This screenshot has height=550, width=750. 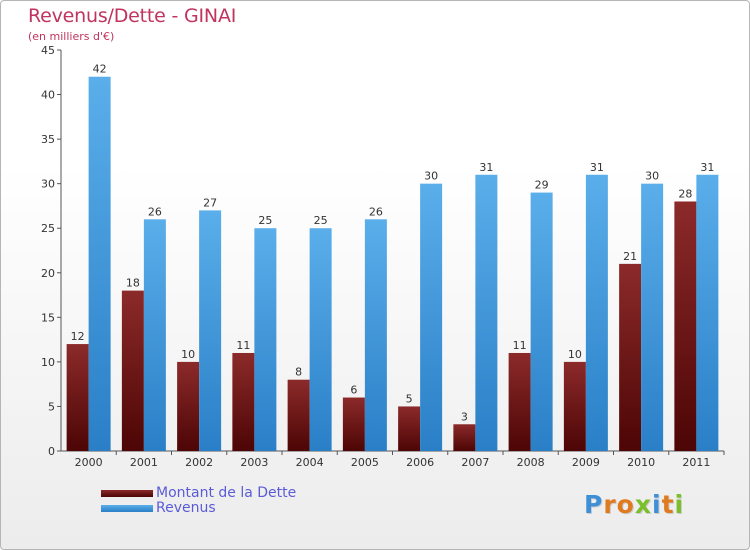 What do you see at coordinates (71, 36) in the screenshot?
I see `chart-subtitle: (en milliers d'€)` at bounding box center [71, 36].